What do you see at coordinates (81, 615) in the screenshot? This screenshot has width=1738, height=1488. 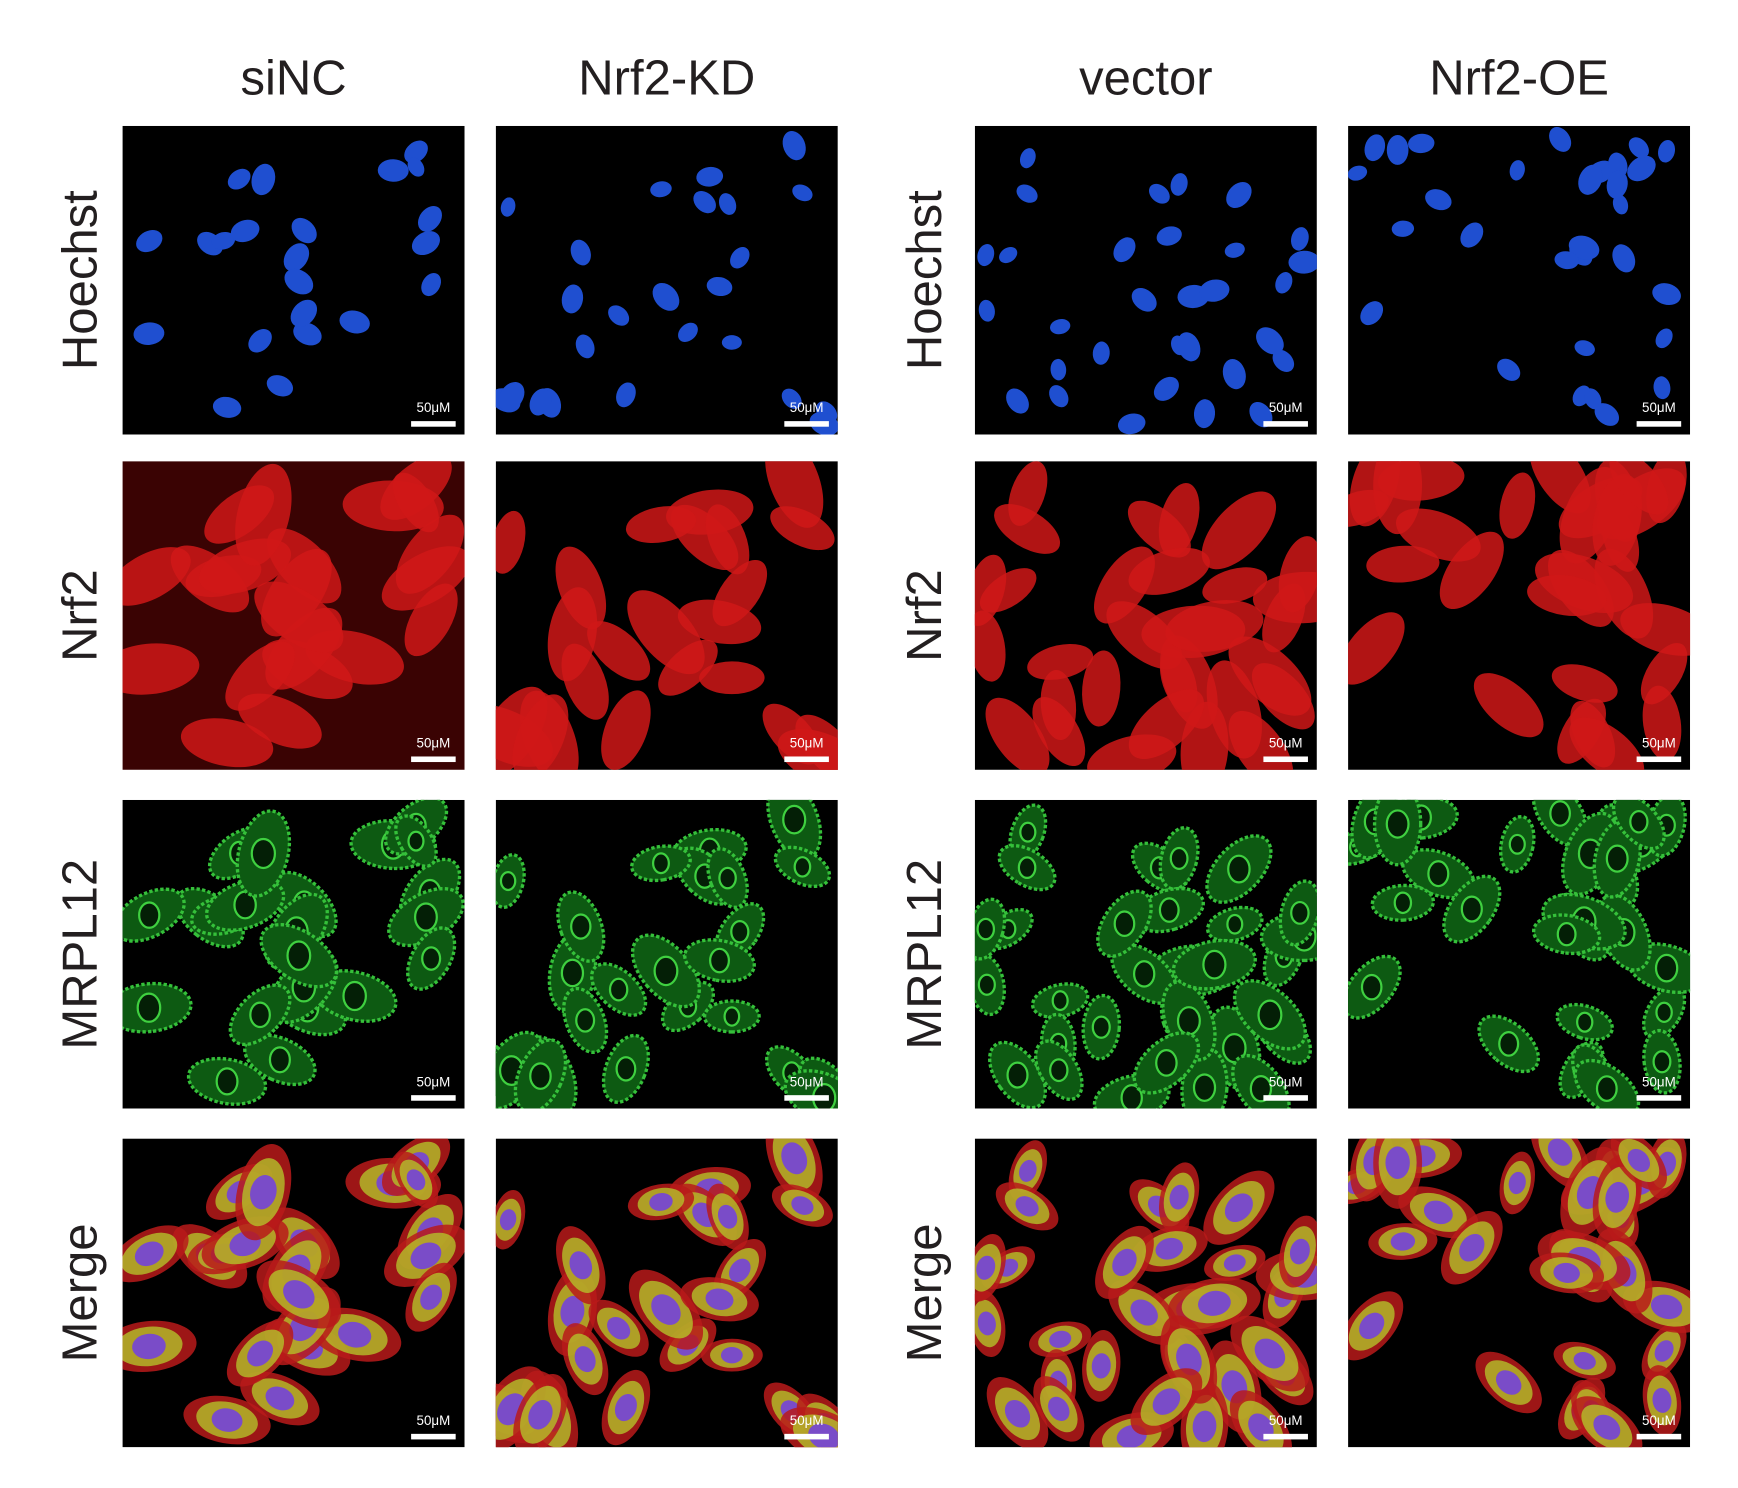 I see `row-label: Nrf2` at bounding box center [81, 615].